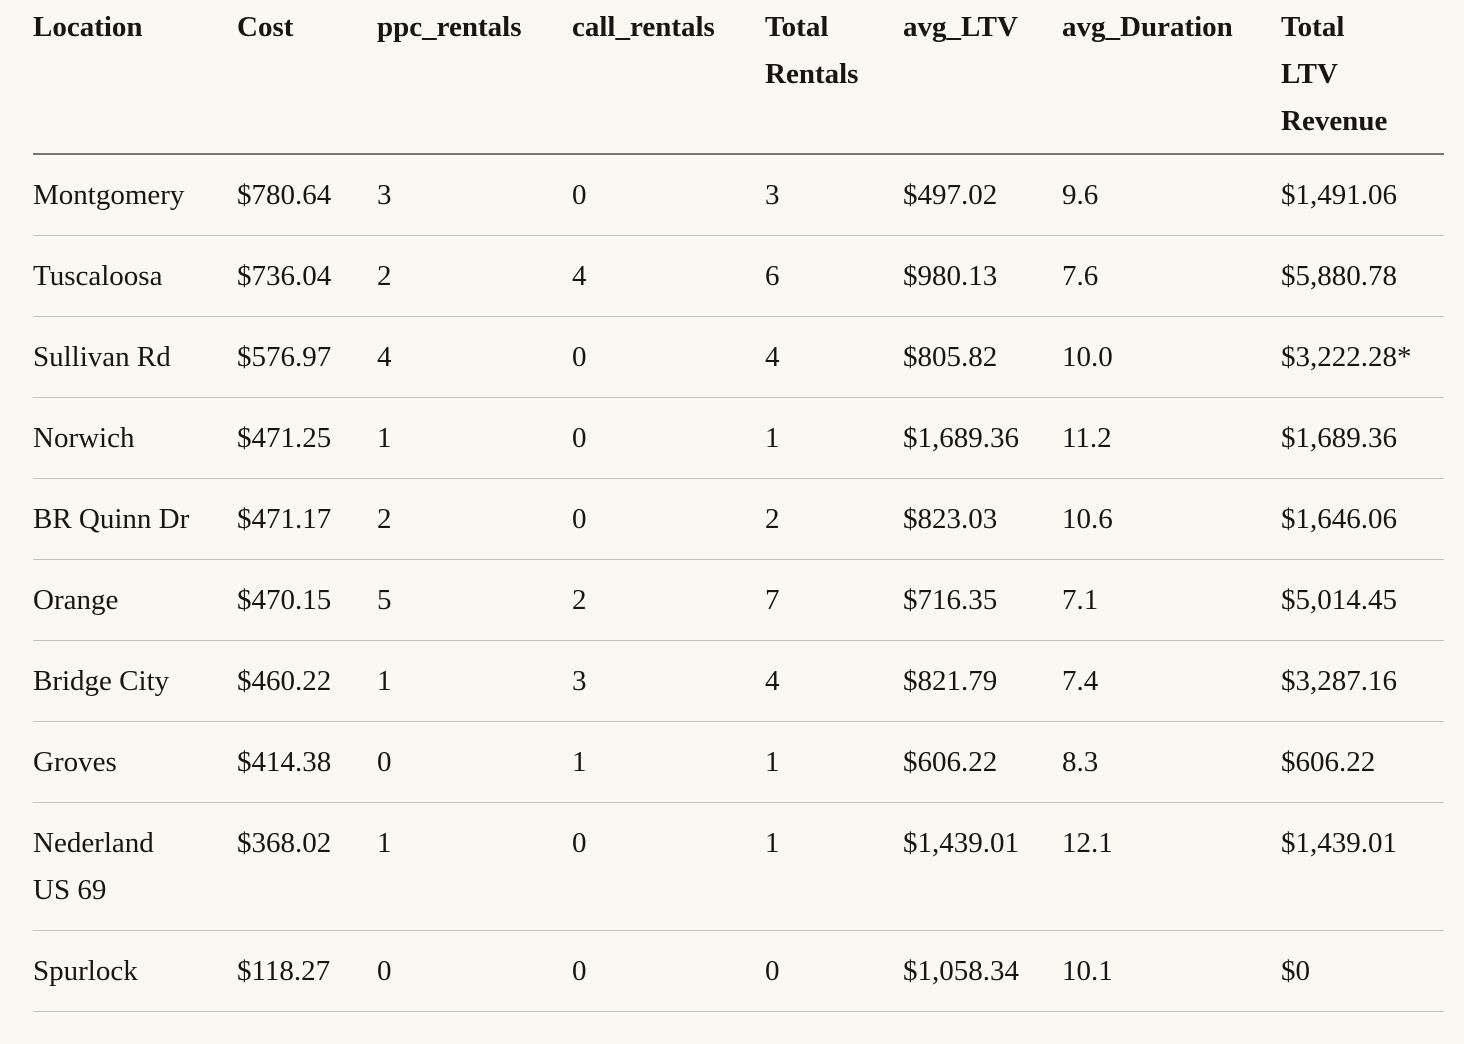 This screenshot has width=1464, height=1044. I want to click on cell-location: Orange, so click(135, 600).